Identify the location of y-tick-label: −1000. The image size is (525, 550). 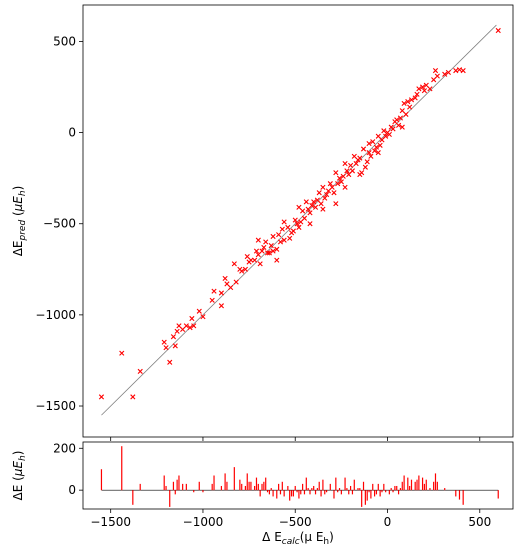
(55, 315).